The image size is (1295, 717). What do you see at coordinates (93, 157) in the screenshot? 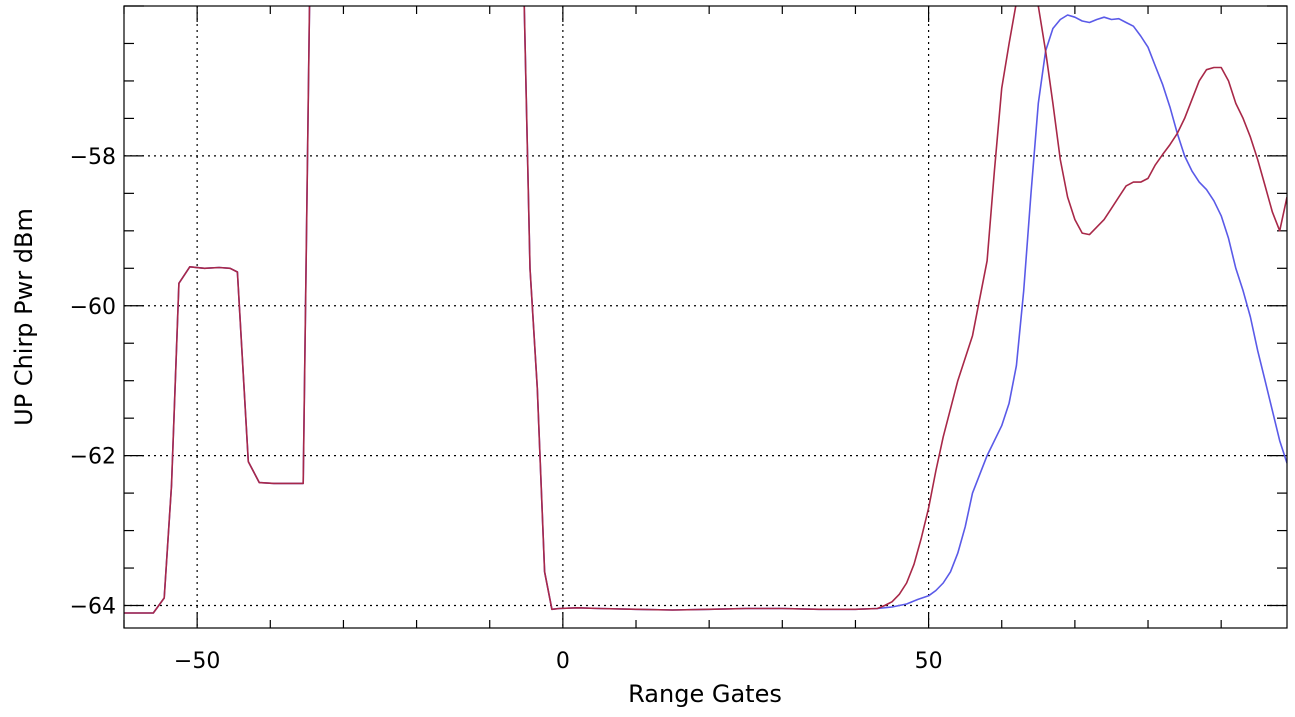
I see `y-tick-label: −58` at bounding box center [93, 157].